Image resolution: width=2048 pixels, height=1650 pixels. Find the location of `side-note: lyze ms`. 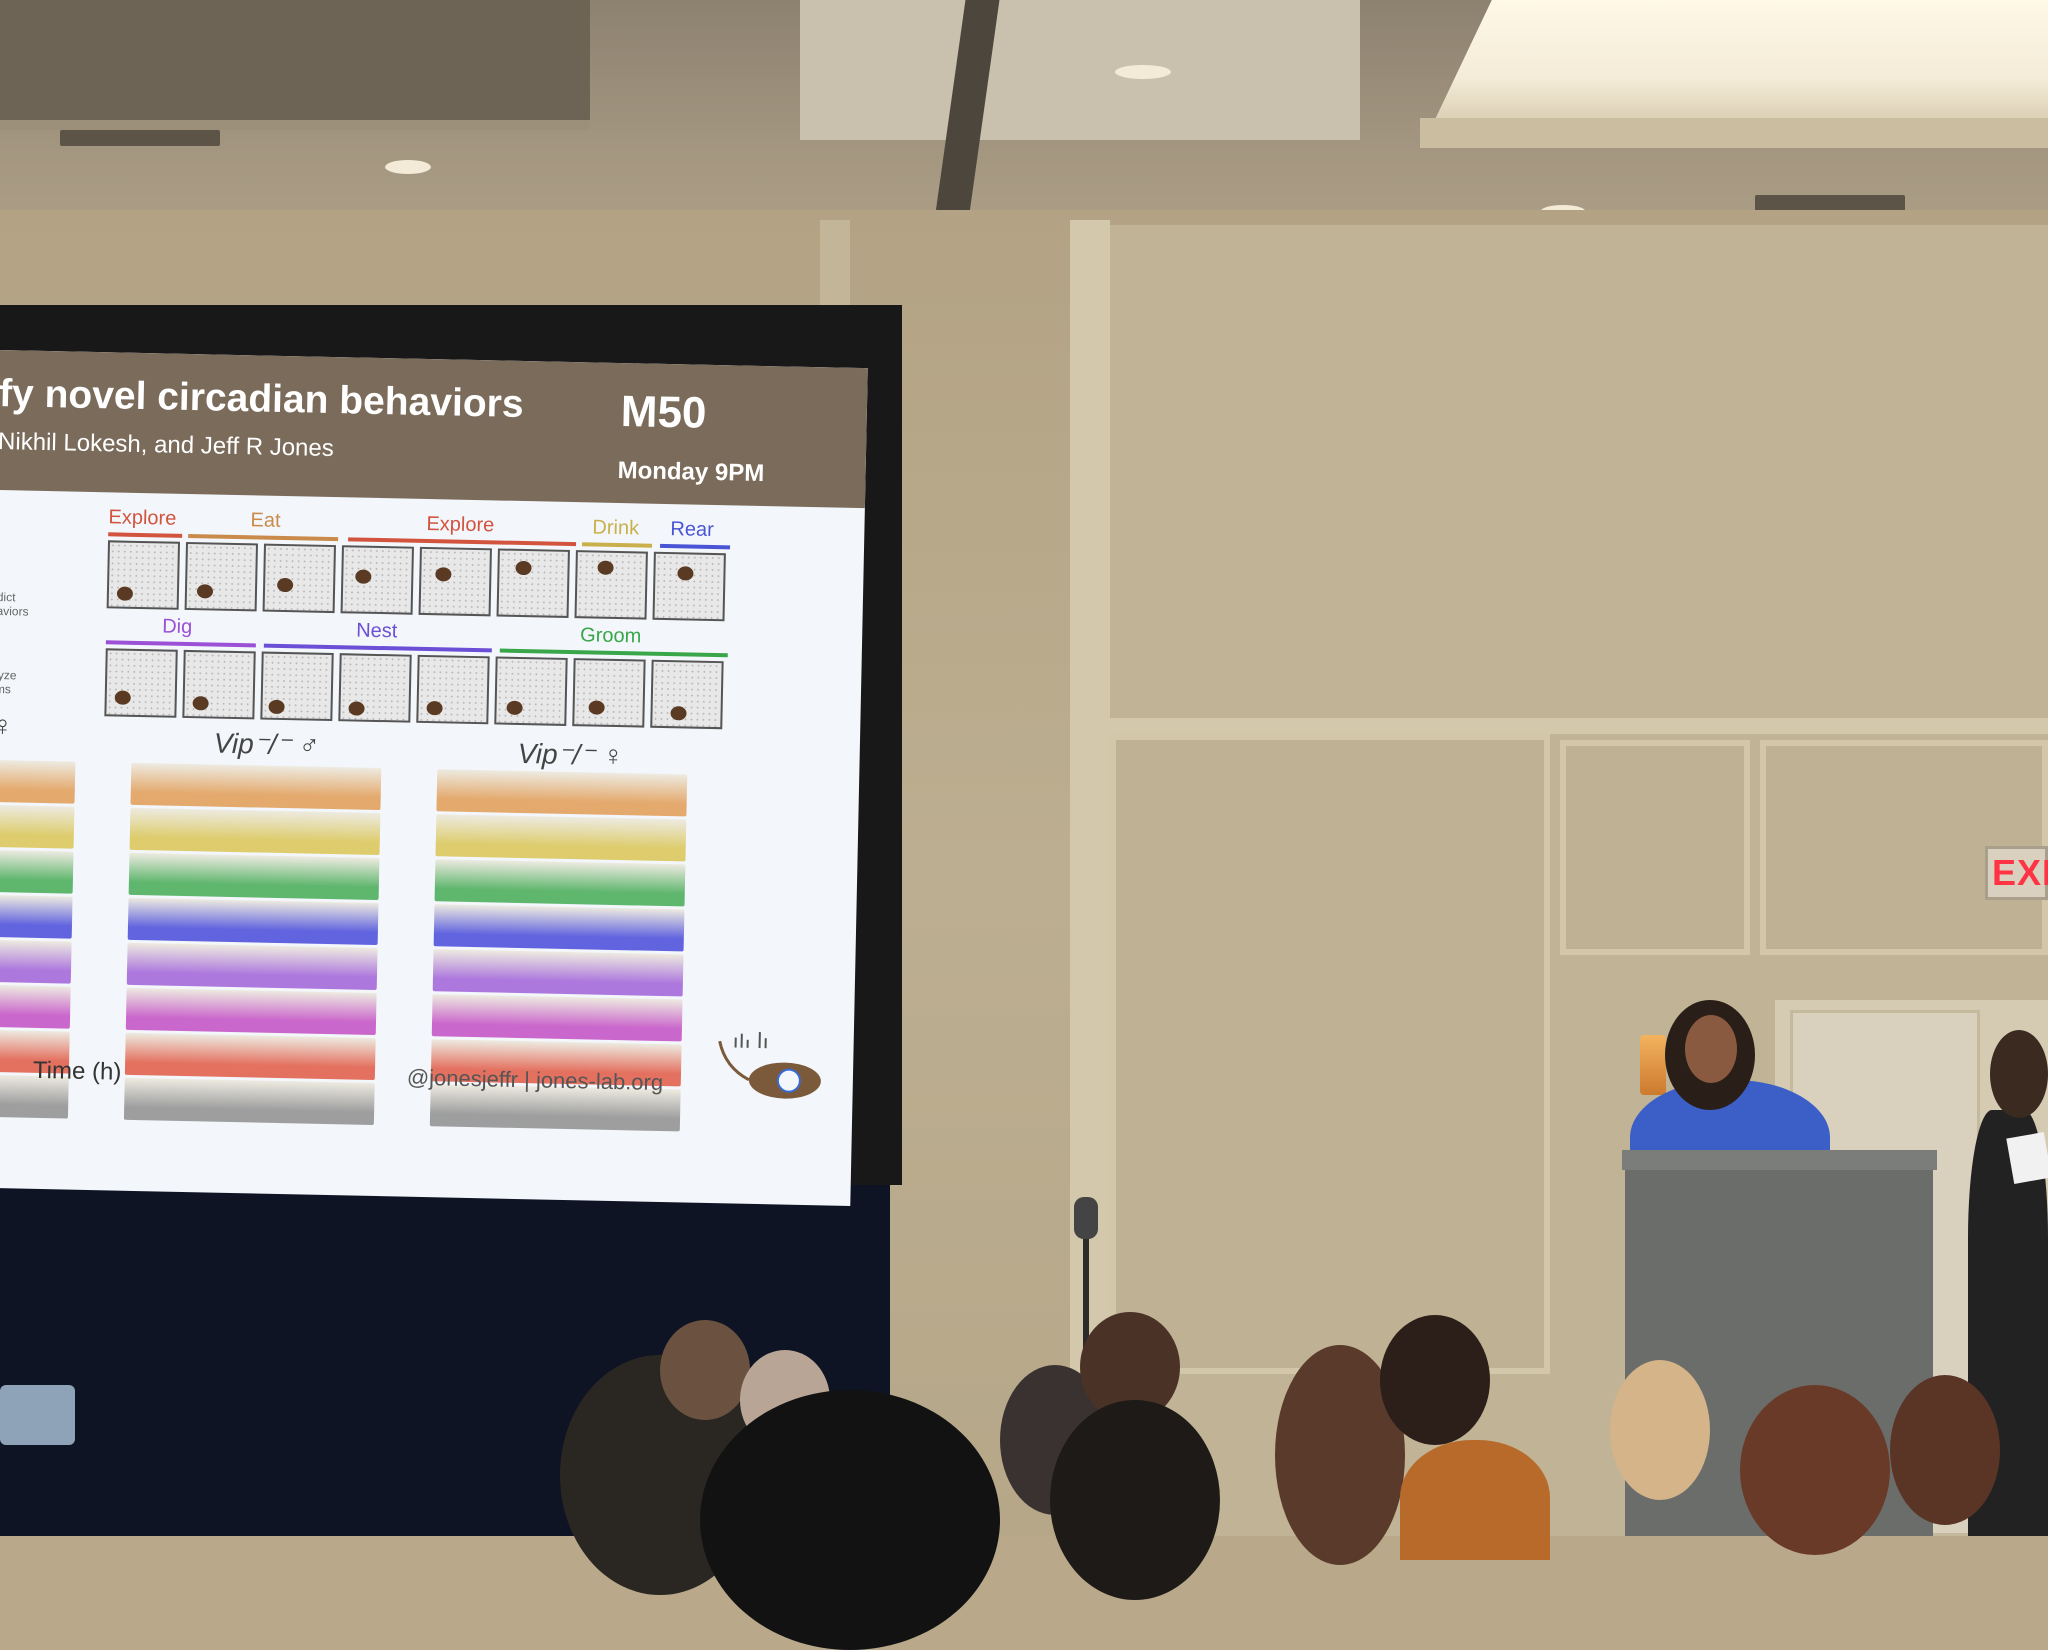

side-note: lyze ms is located at coordinates (8, 682).